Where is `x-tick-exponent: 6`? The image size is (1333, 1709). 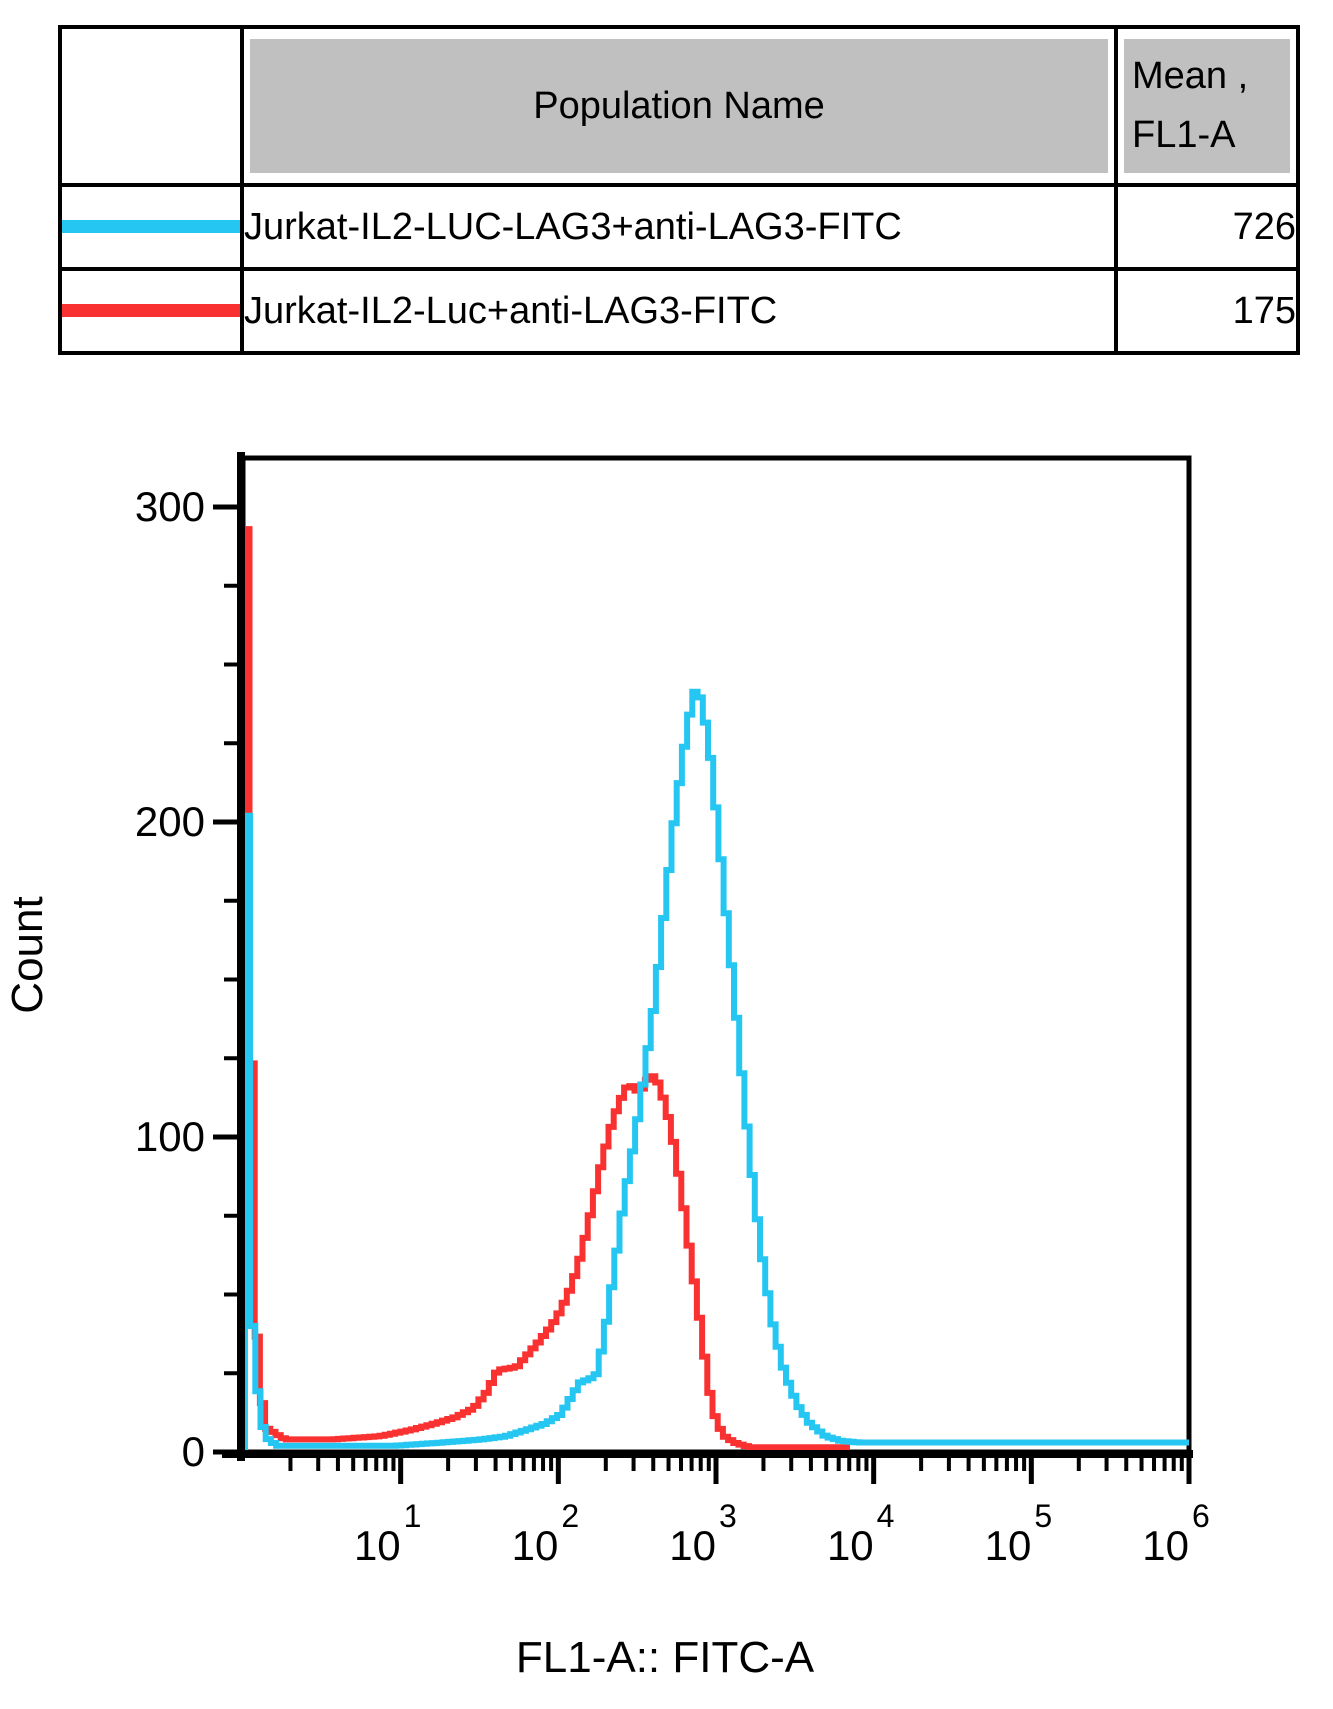
x-tick-exponent: 6 is located at coordinates (1201, 1516).